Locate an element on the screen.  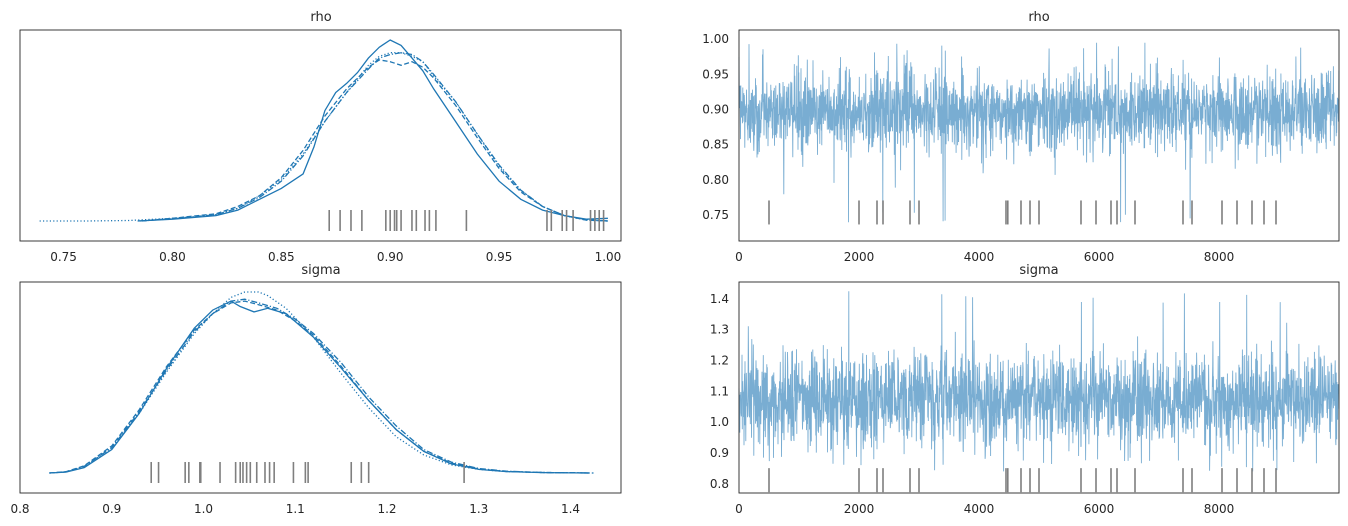
y-tick-label: 0.80 is located at coordinates (715, 180).